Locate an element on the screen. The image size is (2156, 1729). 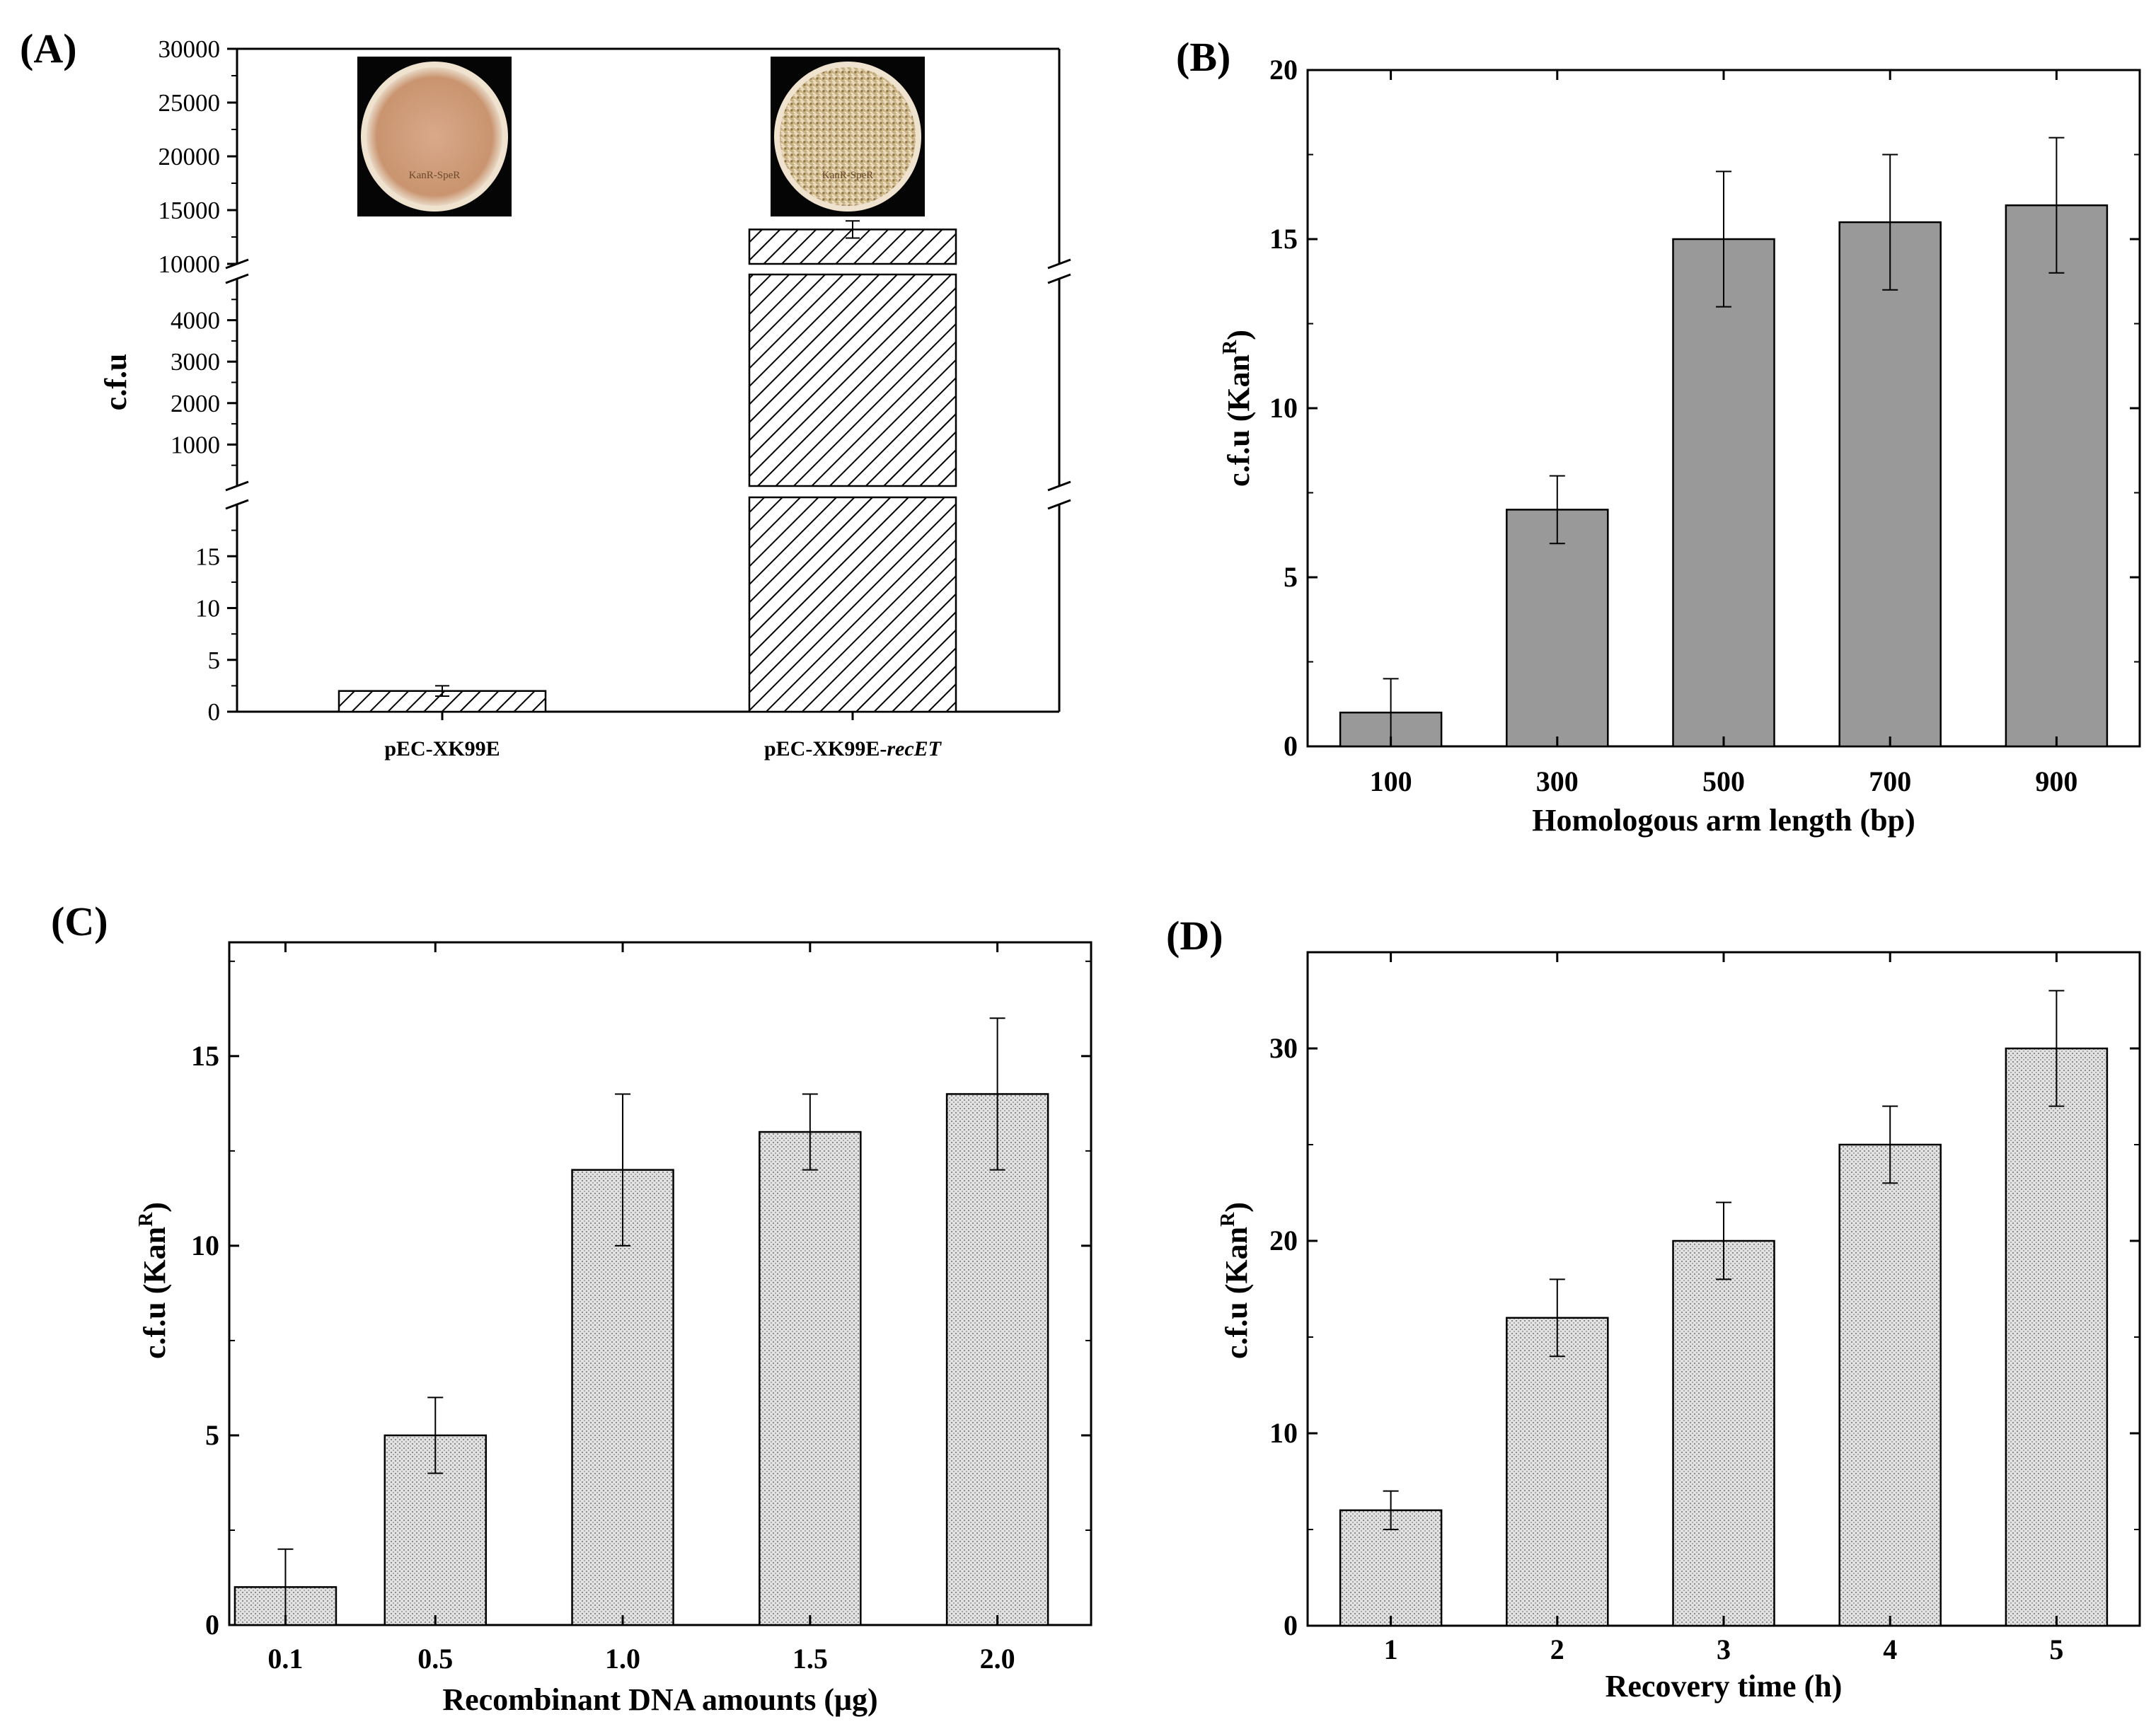
x-tick-label: 500 is located at coordinates (1723, 781).